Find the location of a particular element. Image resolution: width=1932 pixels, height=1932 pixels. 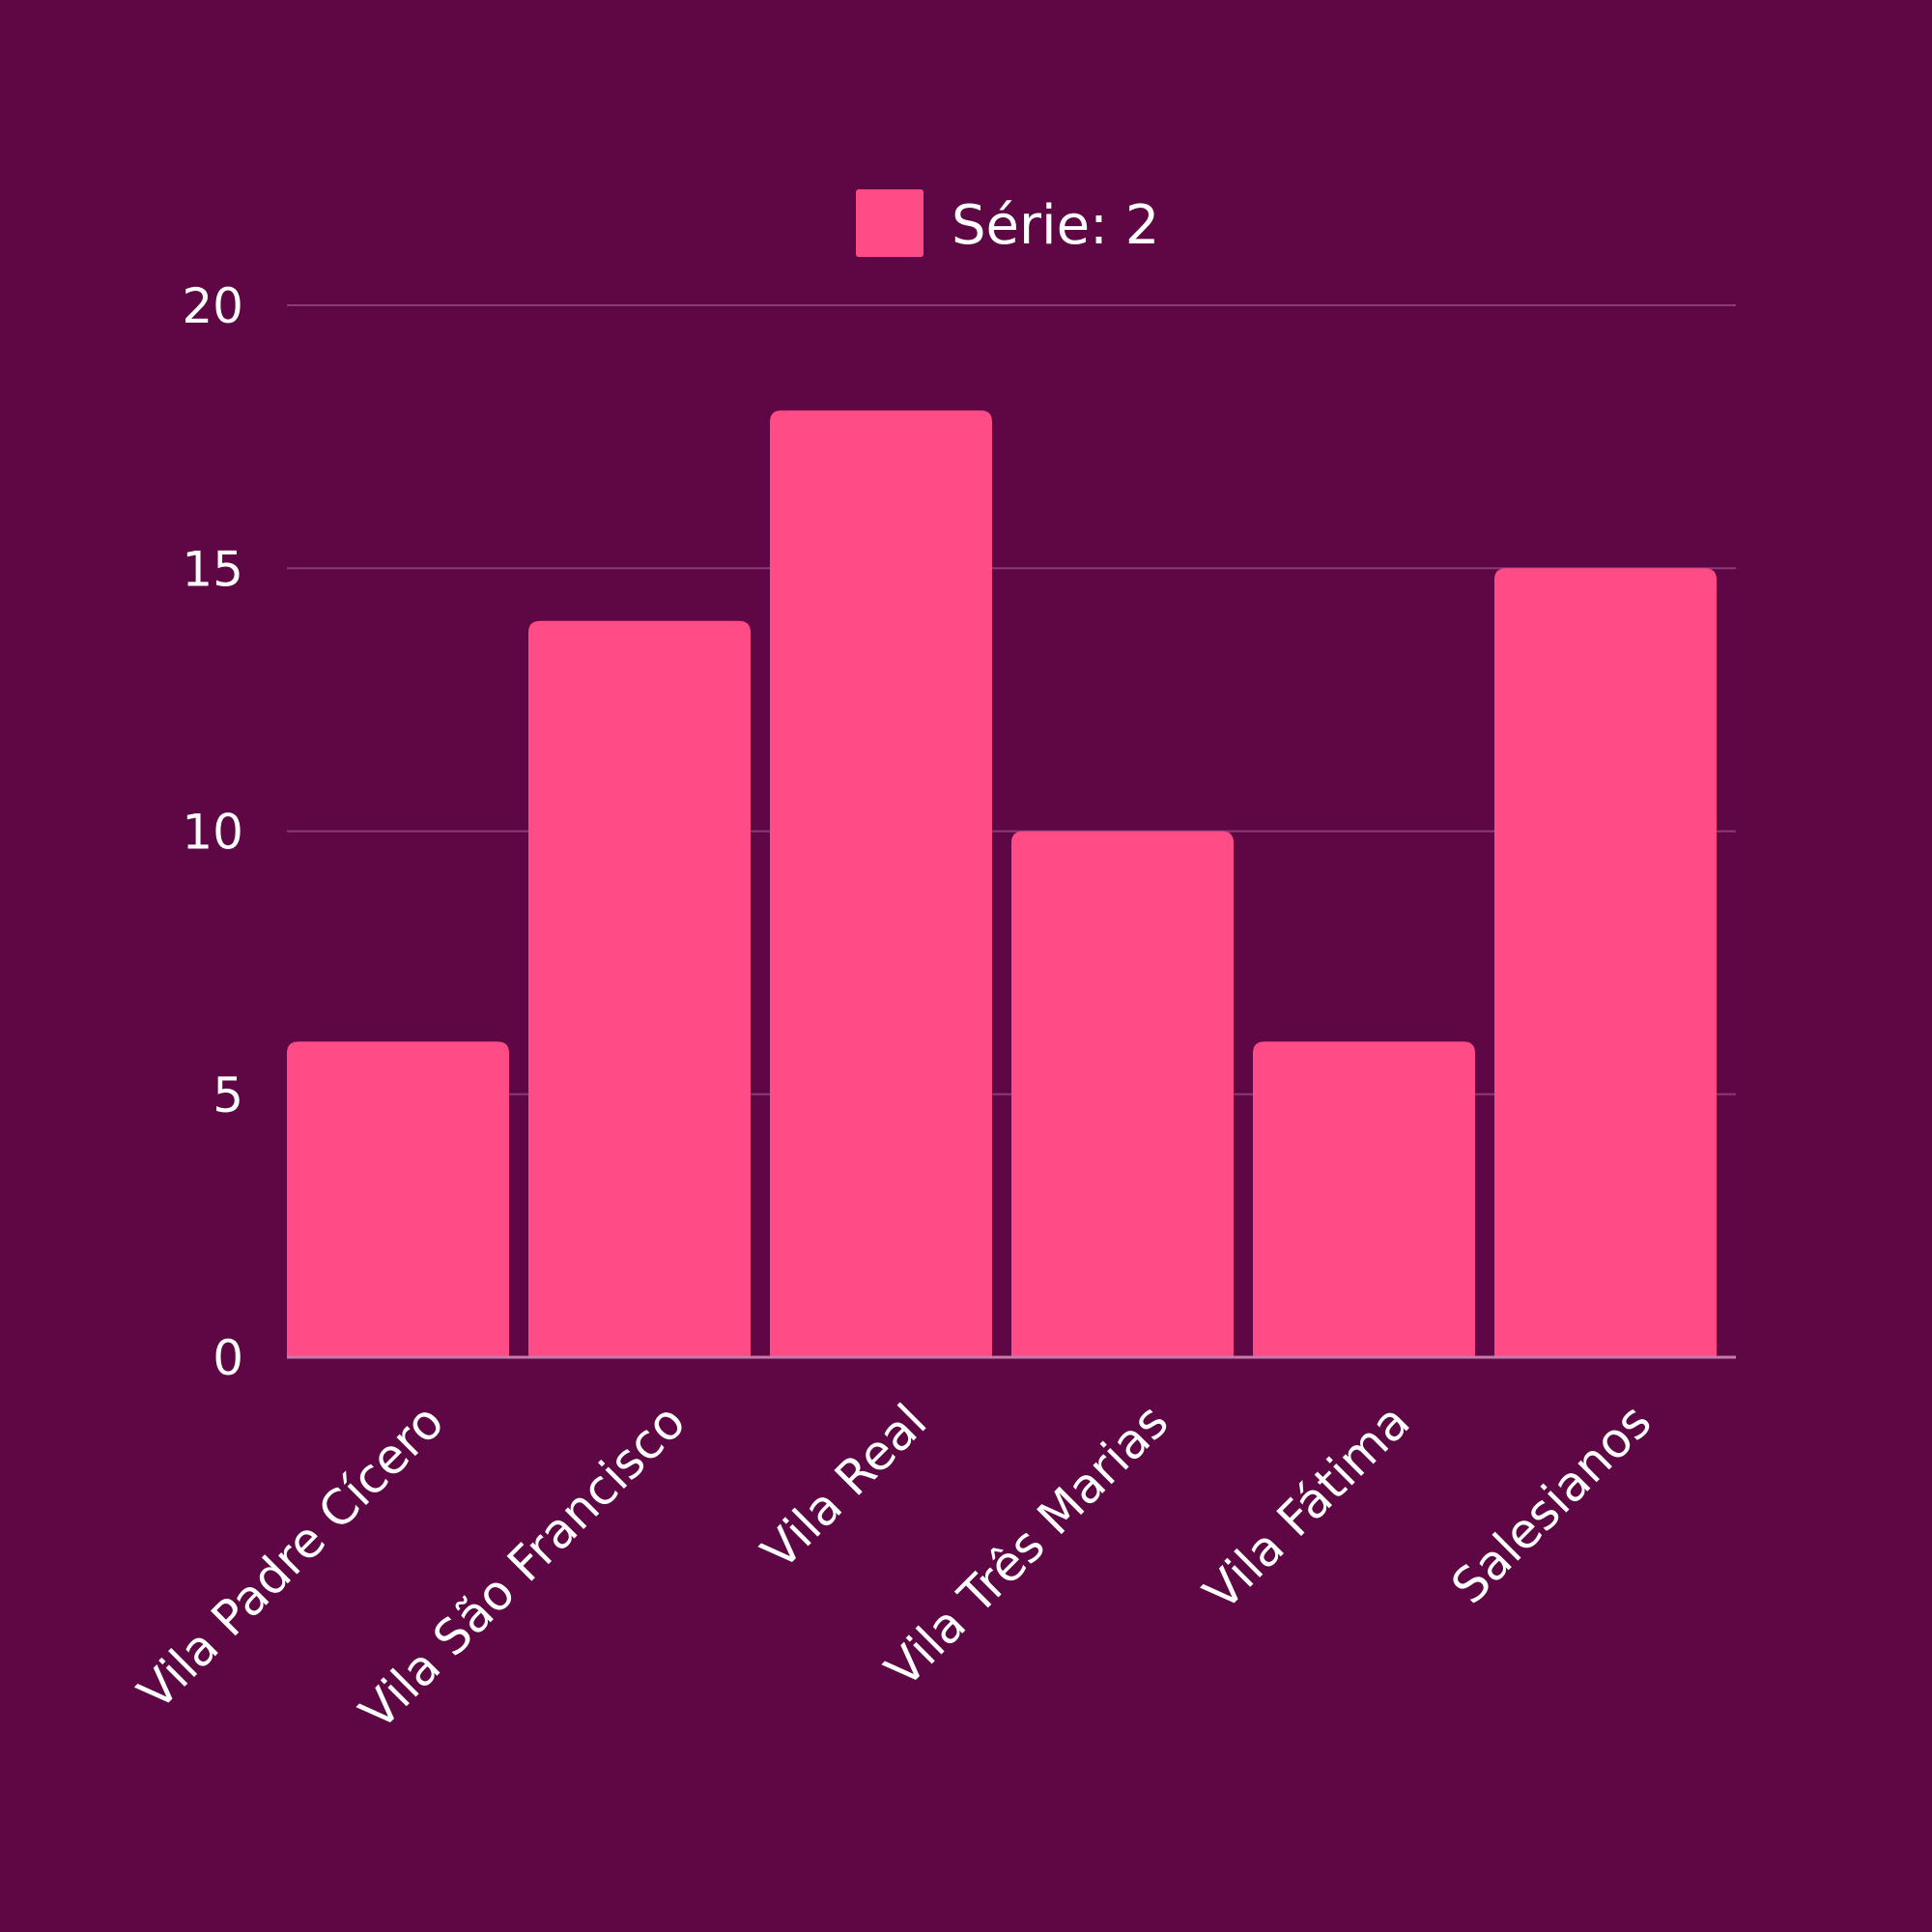

legend: Série: 2 is located at coordinates (1008, 223).